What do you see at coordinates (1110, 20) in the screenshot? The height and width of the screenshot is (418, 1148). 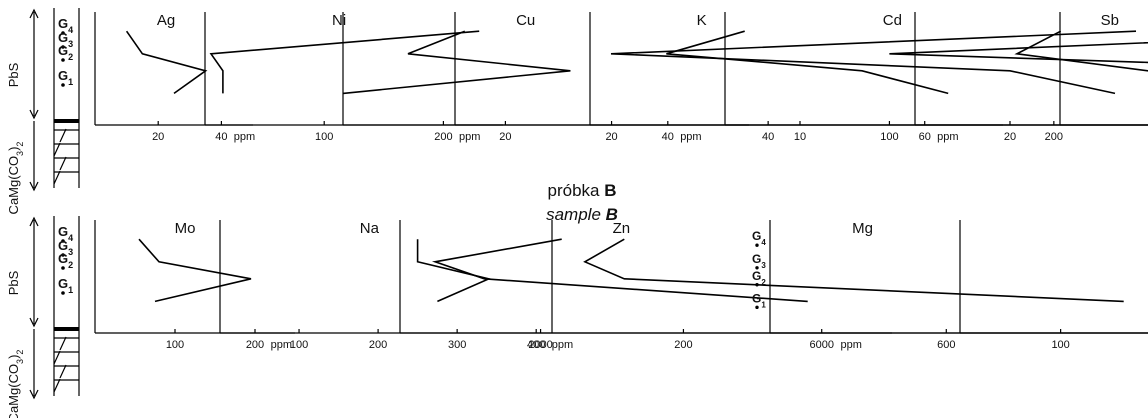 I see `panel-title: Sb` at bounding box center [1110, 20].